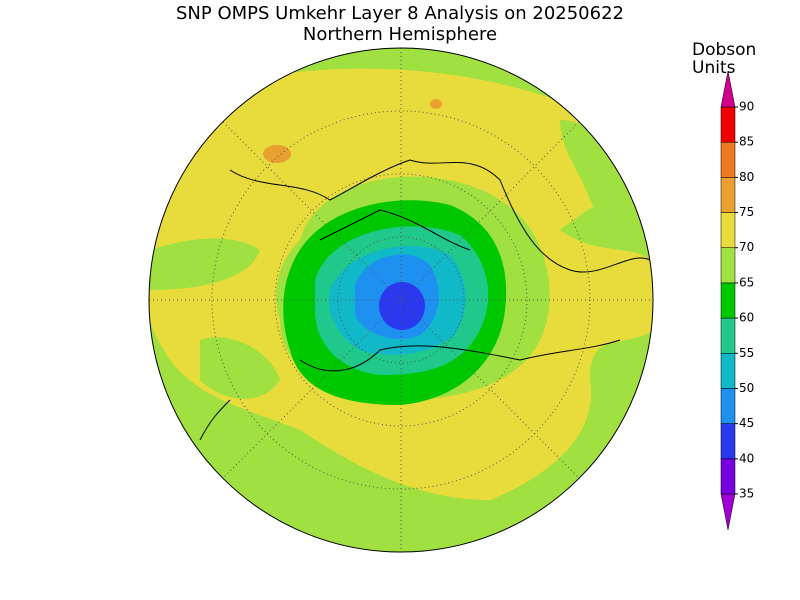 The width and height of the screenshot is (800, 600). Describe the element at coordinates (746, 247) in the screenshot. I see `colorbar-tick-label: 70` at that location.